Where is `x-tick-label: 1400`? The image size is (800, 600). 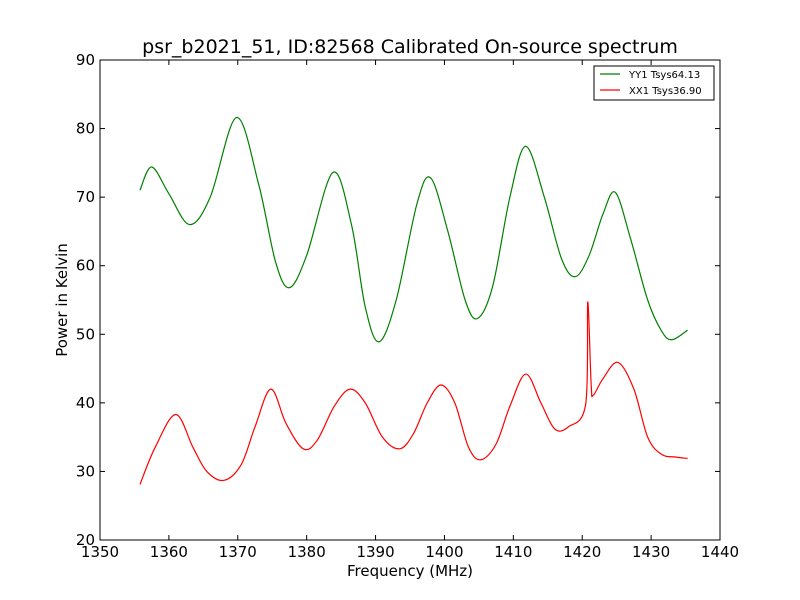 x-tick-label: 1400 is located at coordinates (444, 552).